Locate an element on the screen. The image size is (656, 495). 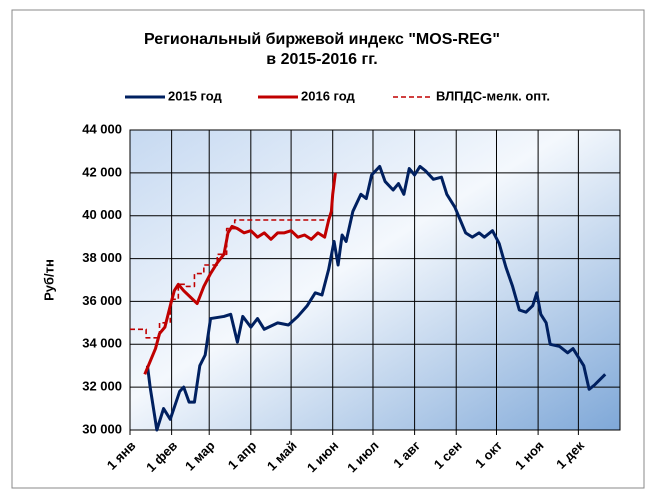
y-tick-label: 40 000 is located at coordinates (102, 214).